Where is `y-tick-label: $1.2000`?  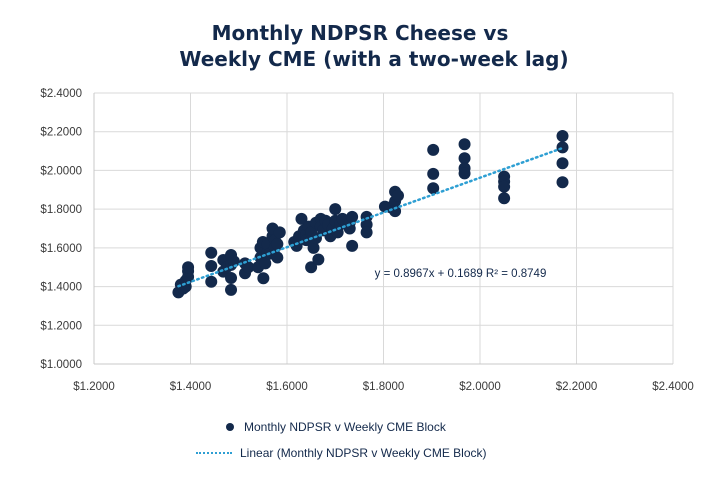 y-tick-label: $1.2000 is located at coordinates (61, 326).